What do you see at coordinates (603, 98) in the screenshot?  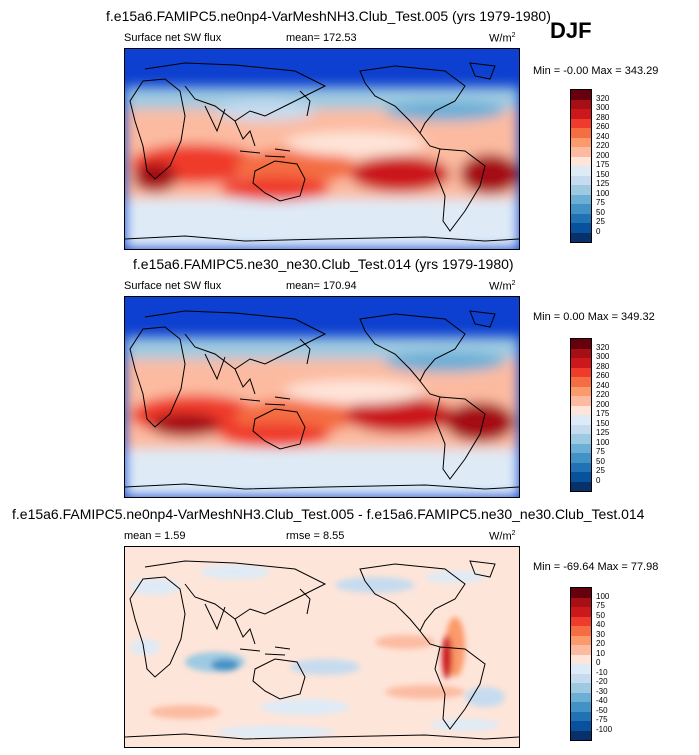 I see `colorbar-level-label: 320` at bounding box center [603, 98].